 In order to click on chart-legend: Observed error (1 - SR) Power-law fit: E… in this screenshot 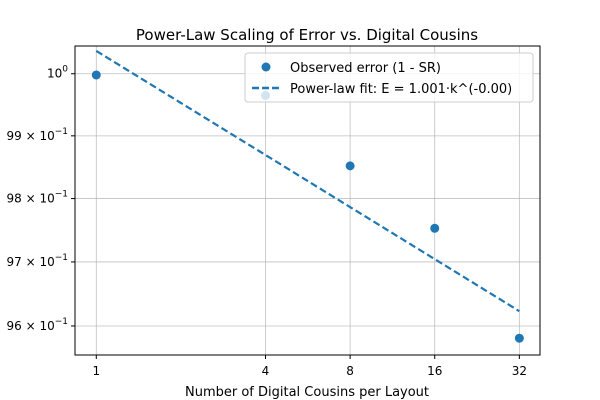, I will do `click(389, 77)`.